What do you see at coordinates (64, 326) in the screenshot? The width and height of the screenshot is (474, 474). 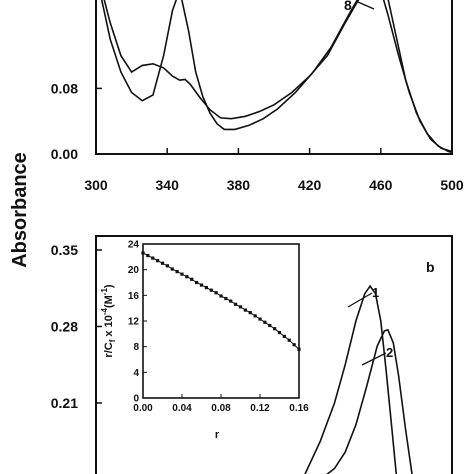 I see `panel-b-y-tick-label: 0.28` at bounding box center [64, 326].